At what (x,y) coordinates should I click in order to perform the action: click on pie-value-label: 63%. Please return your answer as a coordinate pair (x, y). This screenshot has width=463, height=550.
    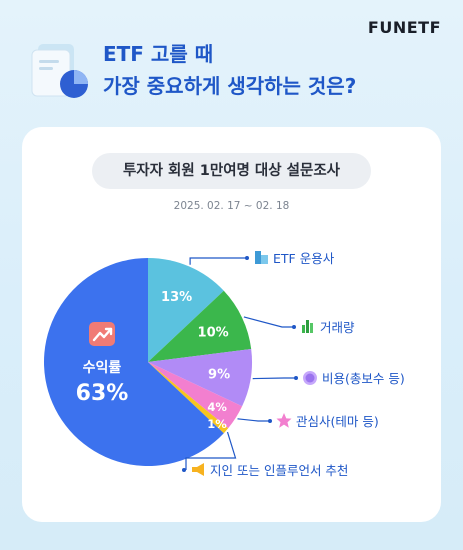
    Looking at the image, I should click on (102, 393).